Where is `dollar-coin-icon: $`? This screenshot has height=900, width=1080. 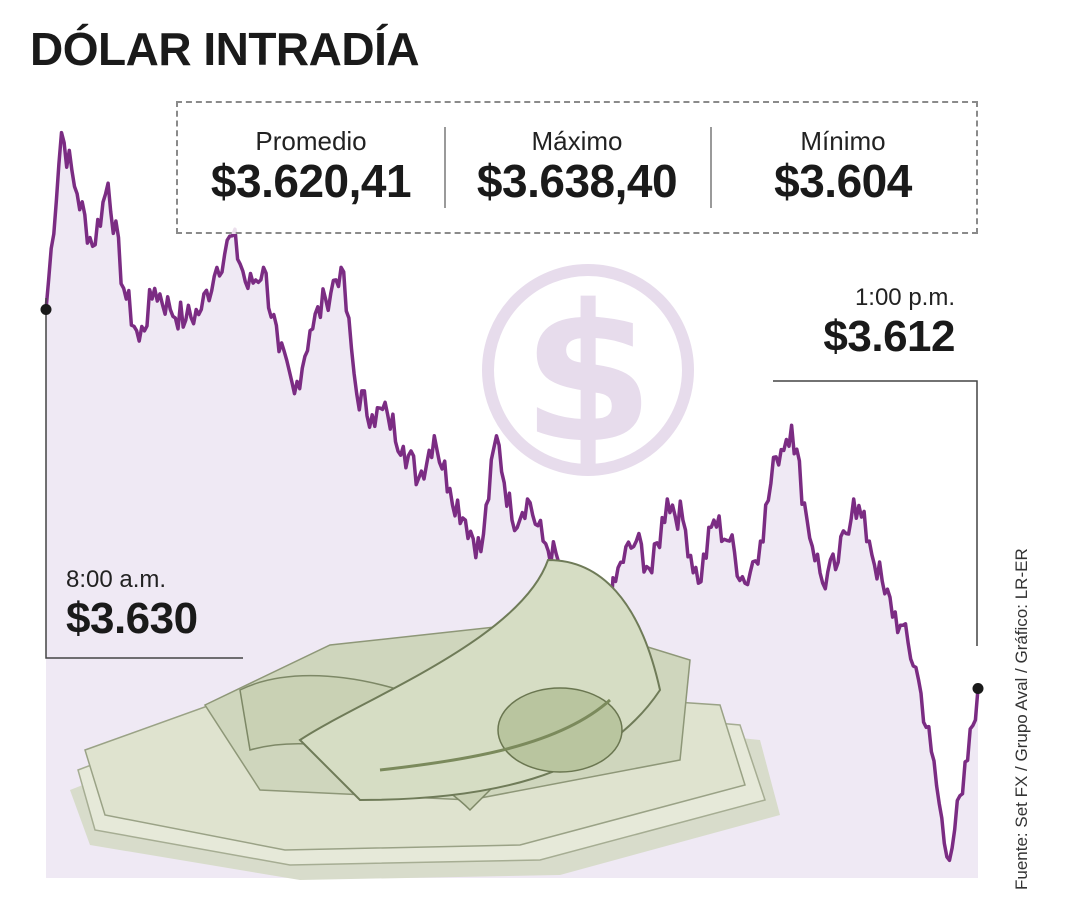 dollar-coin-icon: $ is located at coordinates (588, 374).